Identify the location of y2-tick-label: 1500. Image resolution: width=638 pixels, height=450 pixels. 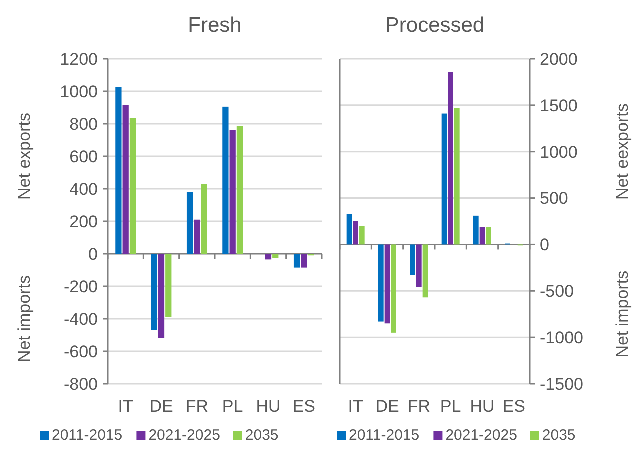
(559, 106).